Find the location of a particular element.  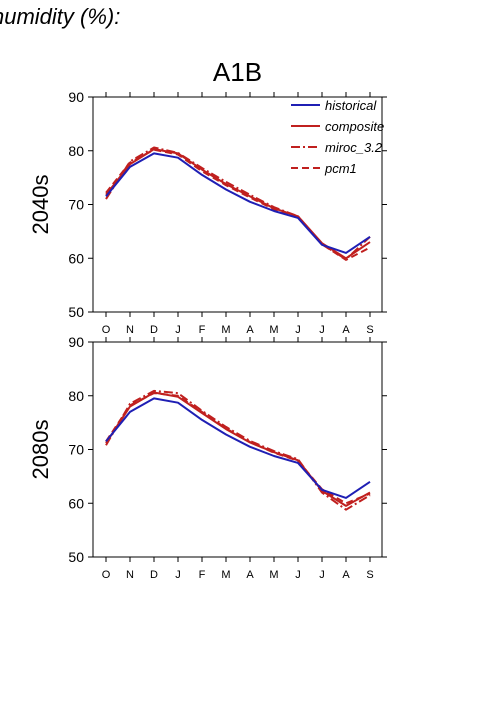

legend-label: historical is located at coordinates (351, 105).